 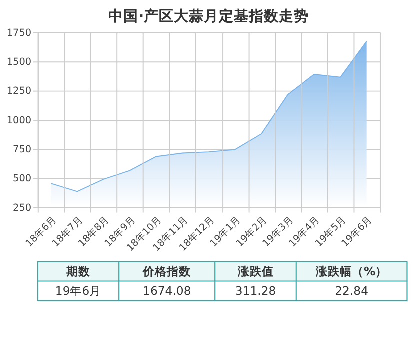 What do you see at coordinates (167, 291) in the screenshot?
I see `text: 1674.08` at bounding box center [167, 291].